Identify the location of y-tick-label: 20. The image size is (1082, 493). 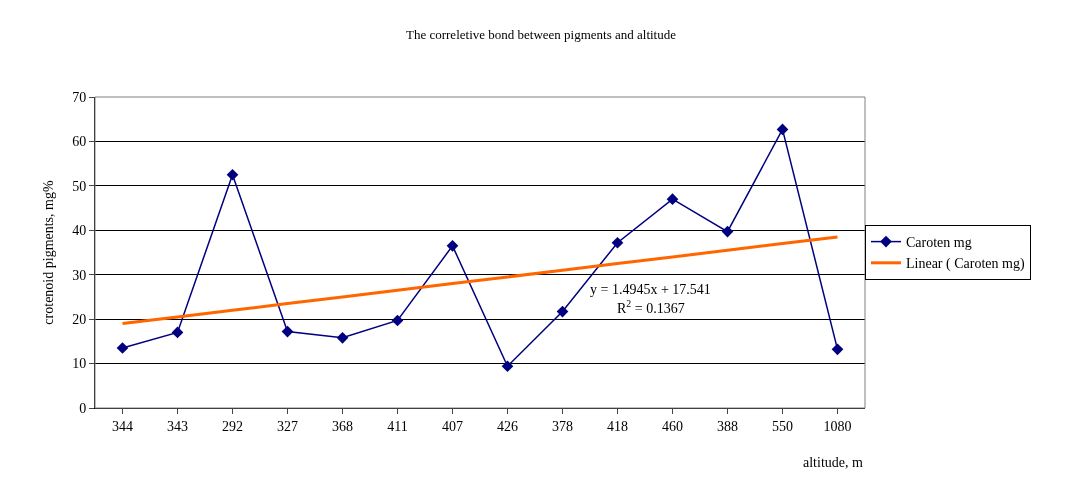
(79, 320).